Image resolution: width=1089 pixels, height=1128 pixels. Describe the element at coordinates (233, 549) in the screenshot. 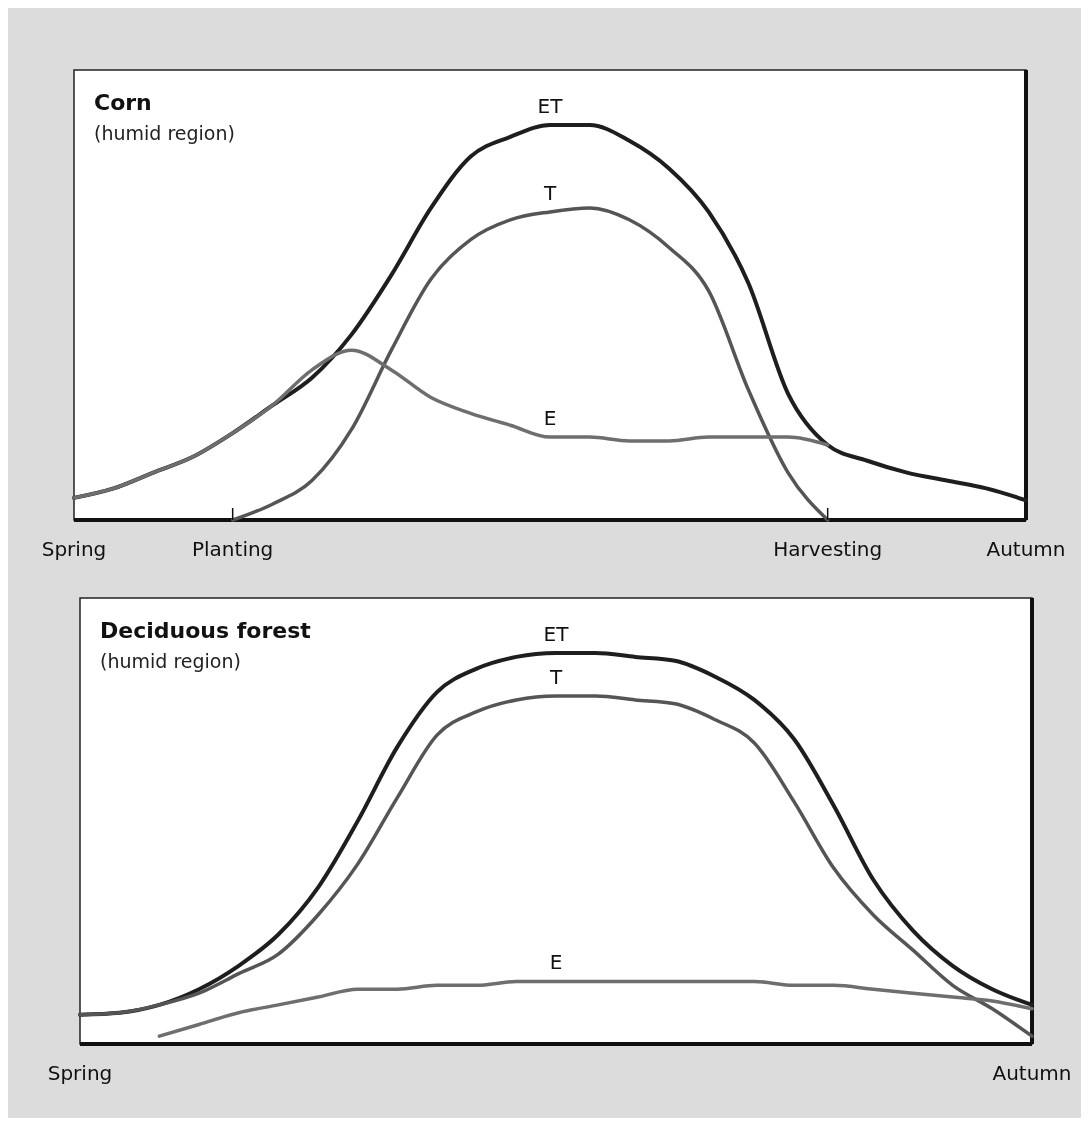

I see `x-tick-label: Planting` at that location.